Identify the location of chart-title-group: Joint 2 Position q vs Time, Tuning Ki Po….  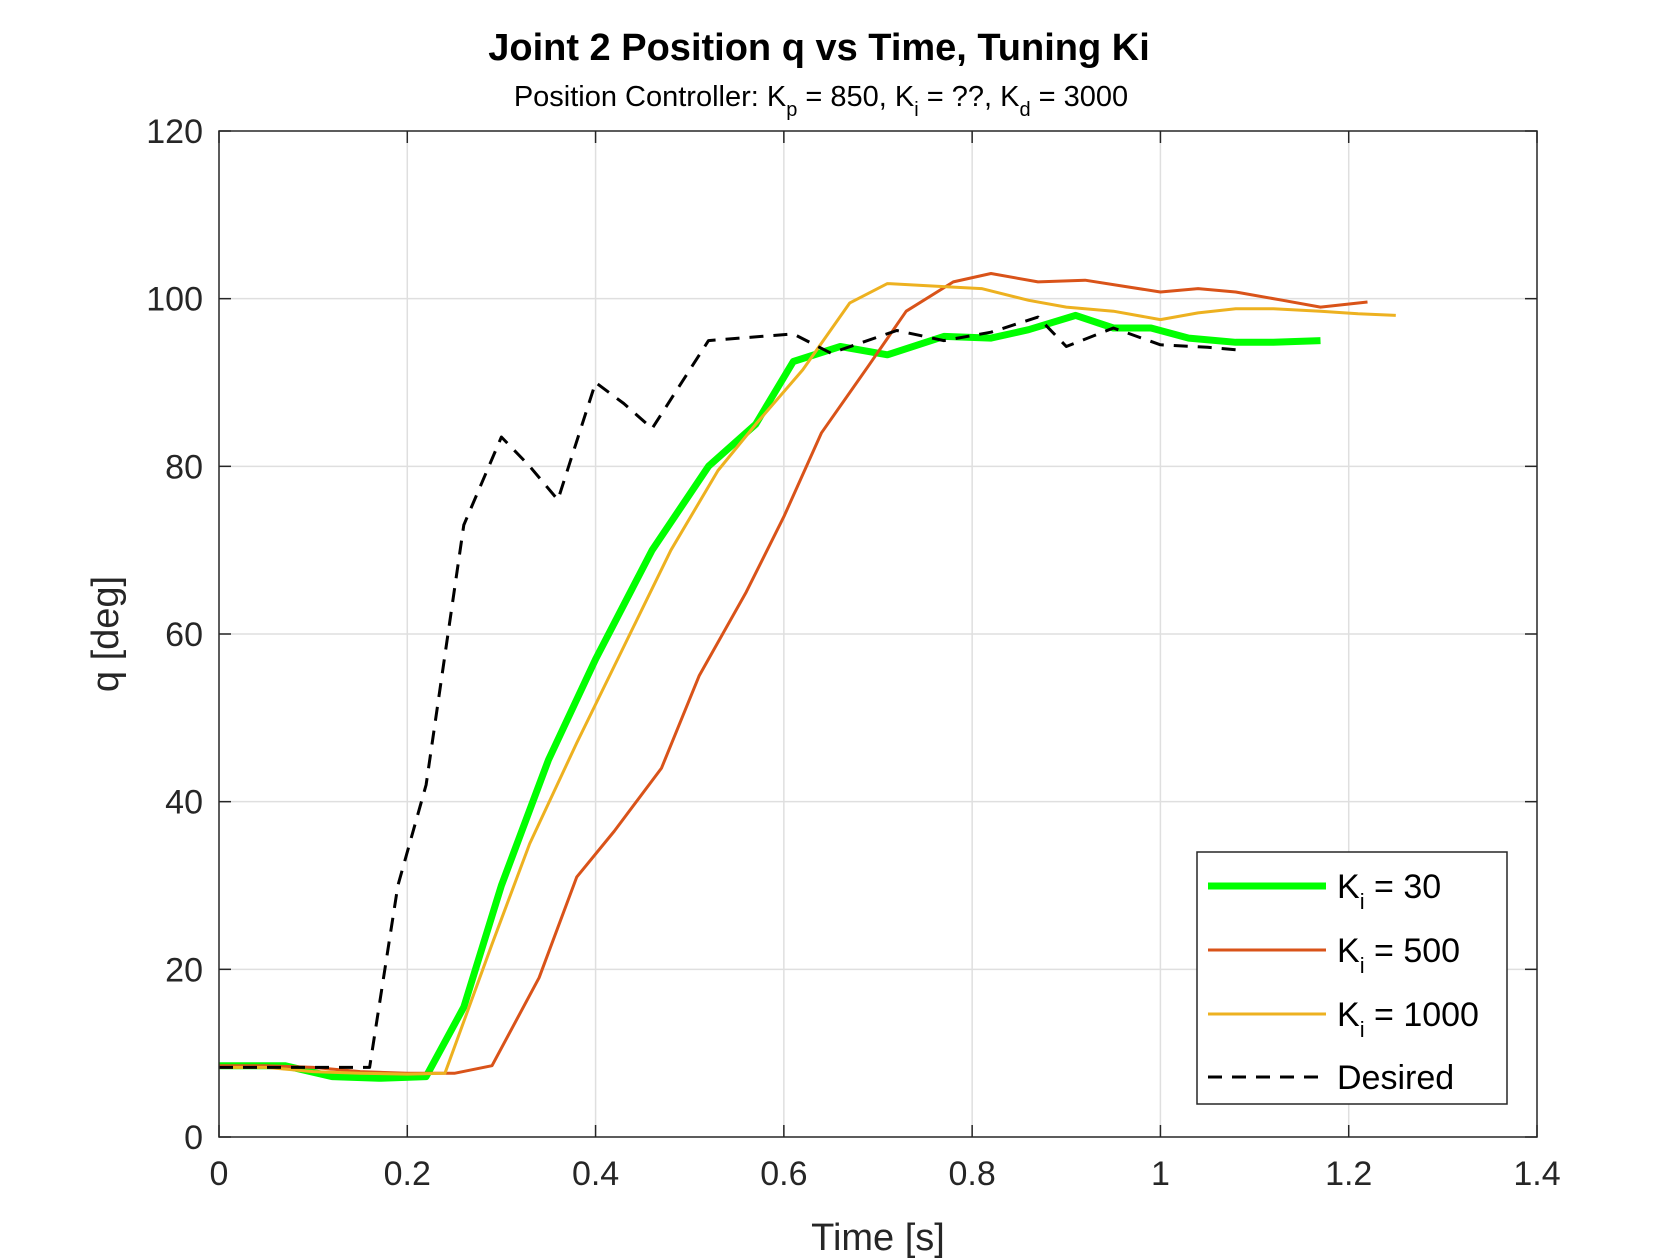
(819, 74).